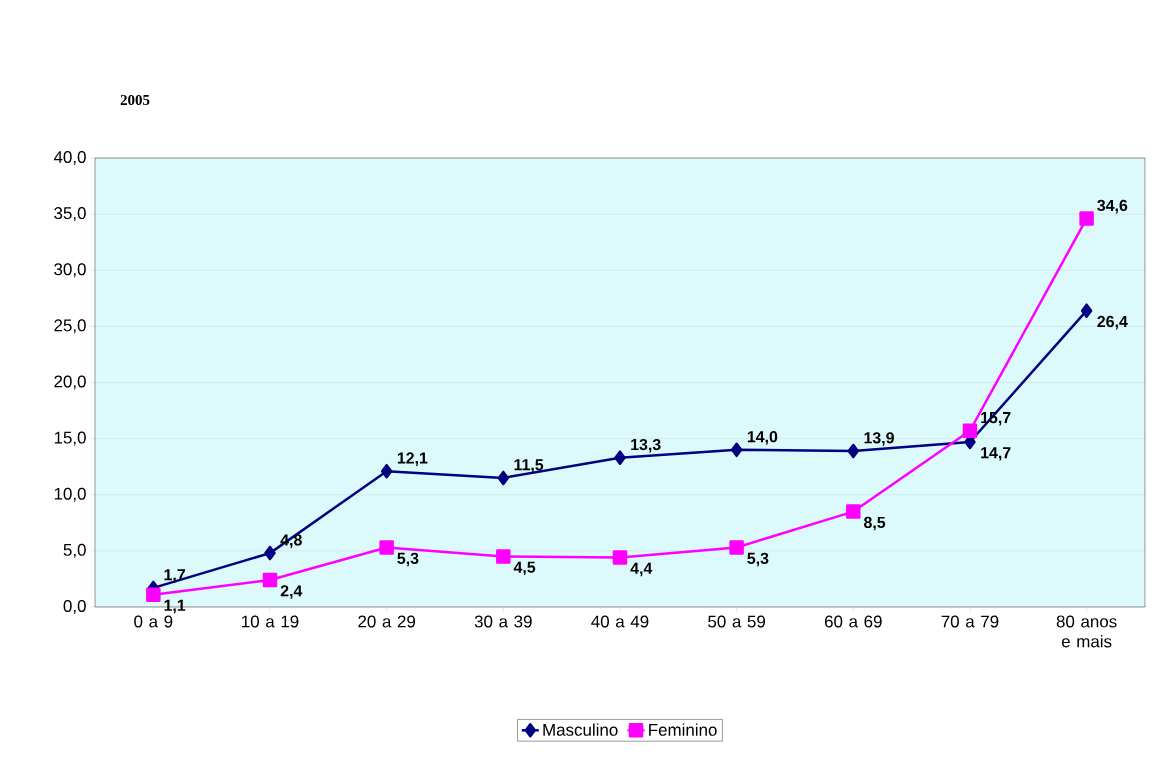 This screenshot has width=1154, height=764. I want to click on data-label: 14,0, so click(762, 438).